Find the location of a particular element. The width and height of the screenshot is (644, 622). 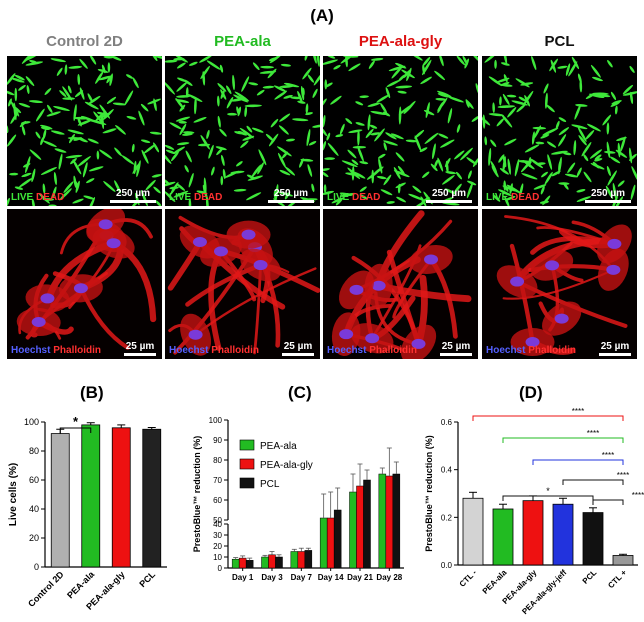

x-tick-label: CTL - is located at coordinates (468, 578).